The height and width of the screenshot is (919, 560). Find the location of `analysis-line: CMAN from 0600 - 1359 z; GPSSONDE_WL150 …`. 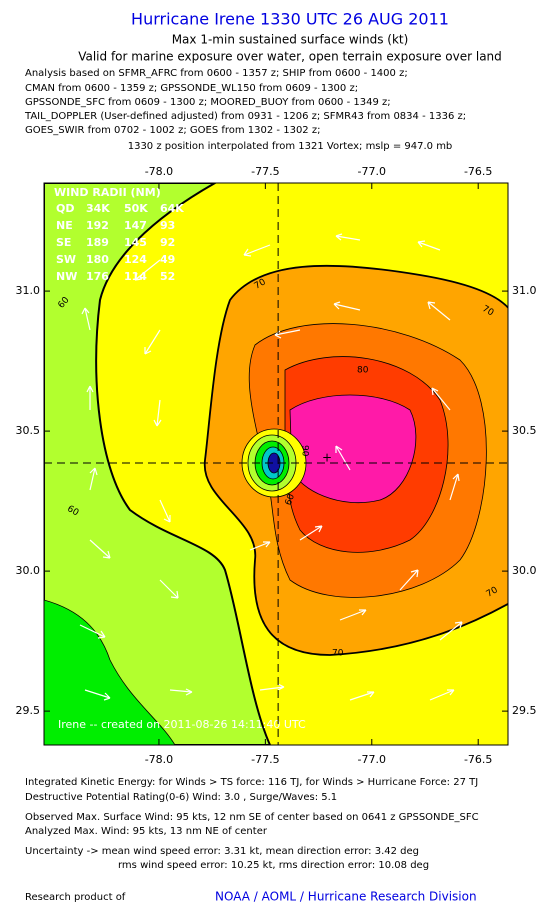

analysis-line: CMAN from 0600 - 1359 z; GPSSONDE_WL150 … is located at coordinates (191, 88).